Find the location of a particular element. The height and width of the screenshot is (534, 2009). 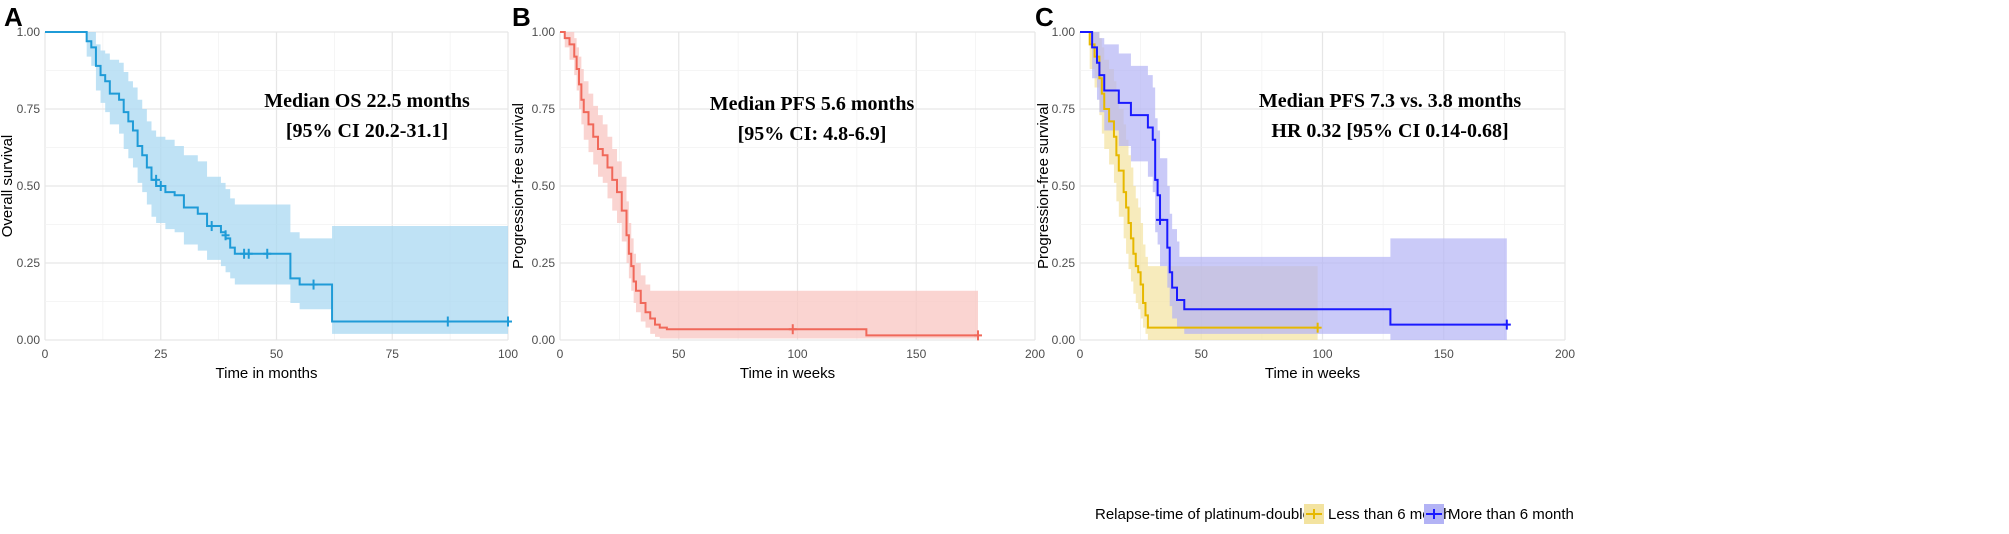

panel-letter-A: A is located at coordinates (13, 17).